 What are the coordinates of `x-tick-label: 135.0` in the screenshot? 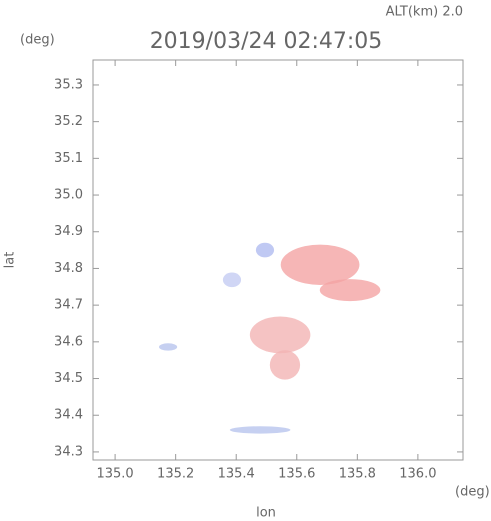 It's located at (114, 474).